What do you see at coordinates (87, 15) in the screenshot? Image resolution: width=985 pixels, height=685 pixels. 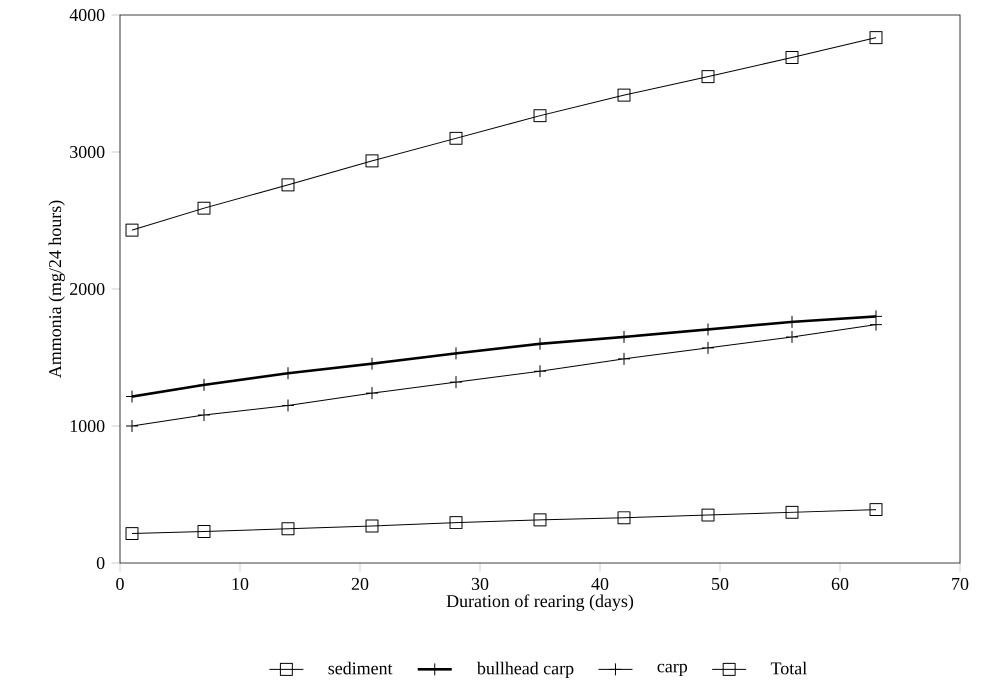 I see `y-tick-label: 4000` at bounding box center [87, 15].